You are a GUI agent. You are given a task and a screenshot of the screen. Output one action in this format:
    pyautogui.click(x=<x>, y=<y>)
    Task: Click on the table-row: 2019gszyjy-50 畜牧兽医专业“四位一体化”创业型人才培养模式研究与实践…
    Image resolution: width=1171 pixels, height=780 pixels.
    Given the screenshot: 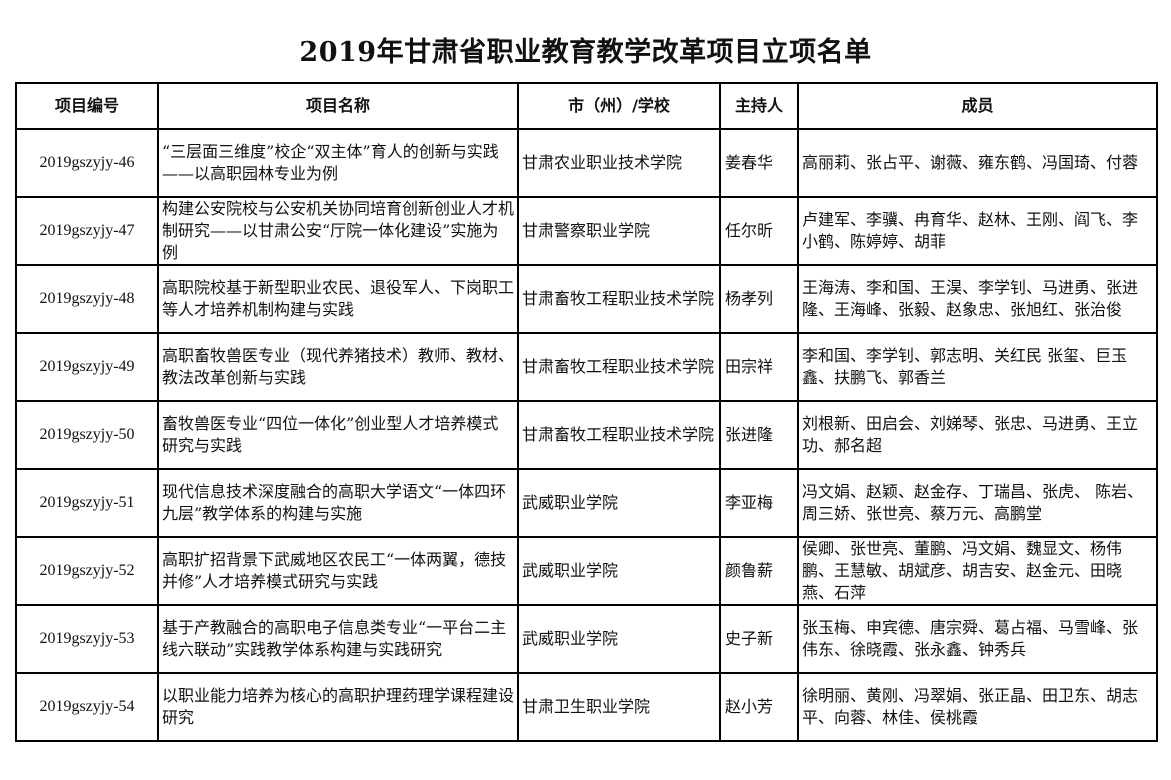 What is the action you would take?
    pyautogui.click(x=586, y=435)
    